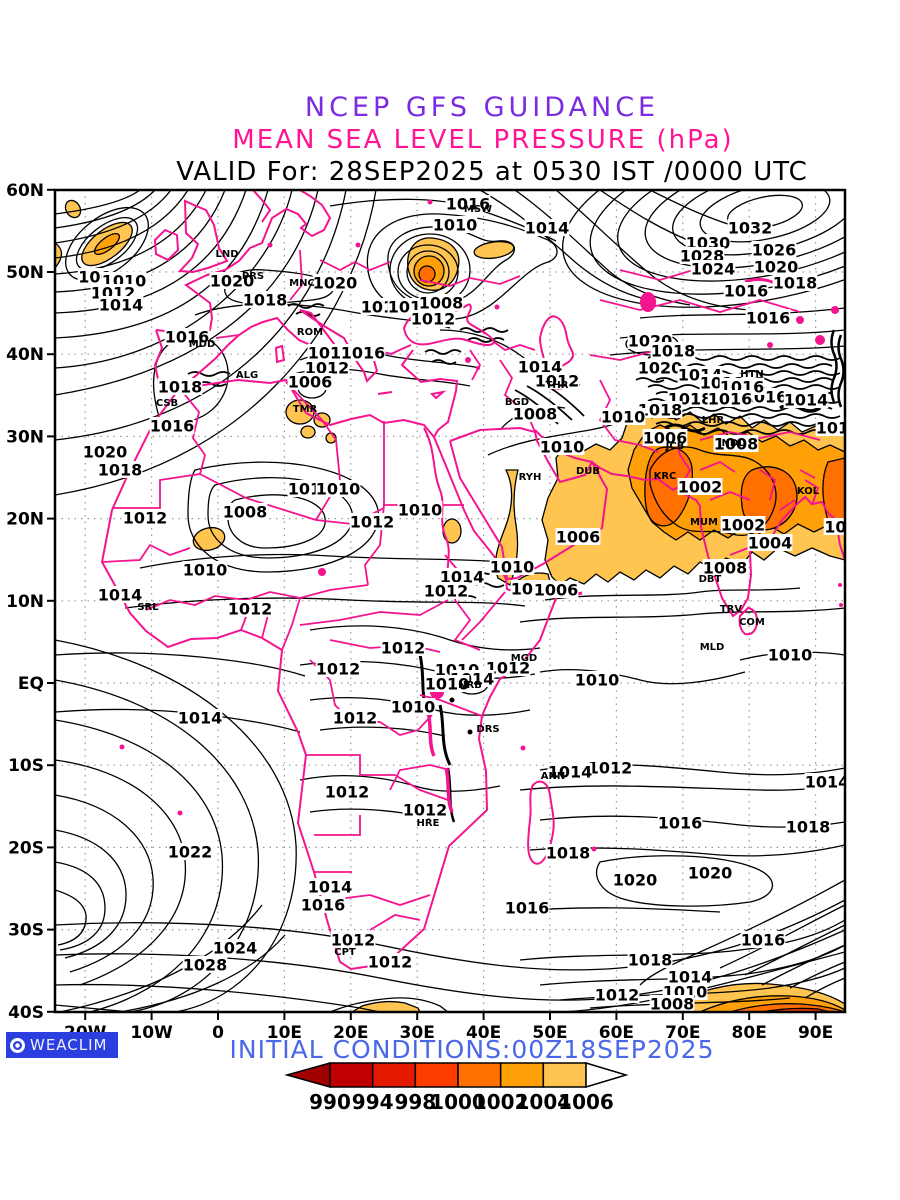  Describe the element at coordinates (478, 209) in the screenshot. I see `city-label: MSW` at that location.